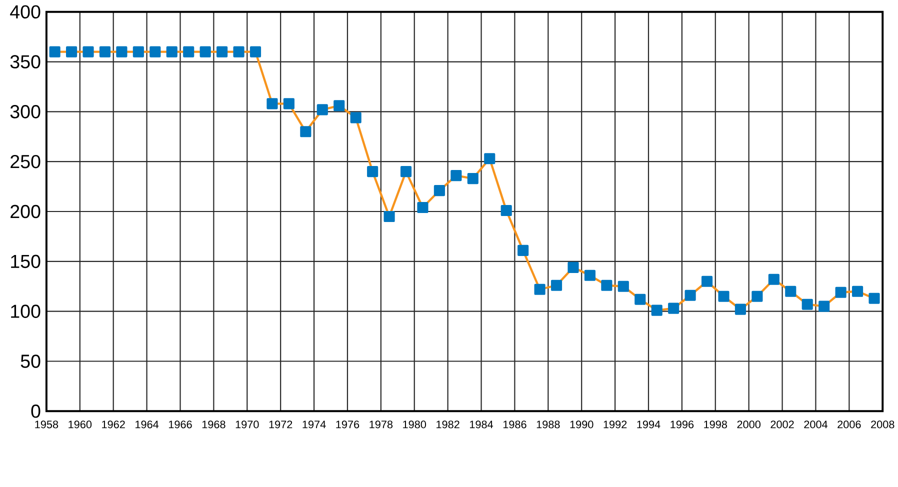 This screenshot has height=487, width=898. I want to click on x-tick-label: 1994, so click(648, 424).